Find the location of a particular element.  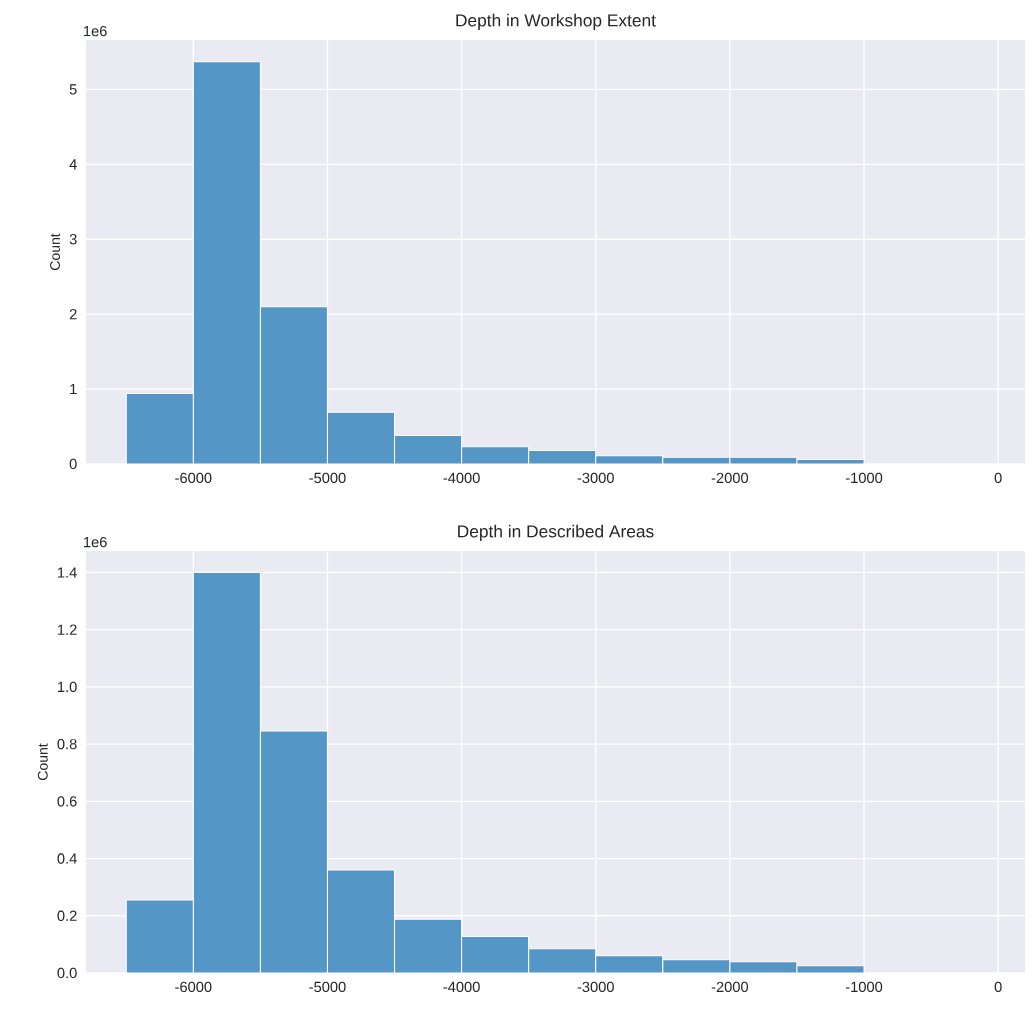

y-tick-label: 0.0 is located at coordinates (67, 973).